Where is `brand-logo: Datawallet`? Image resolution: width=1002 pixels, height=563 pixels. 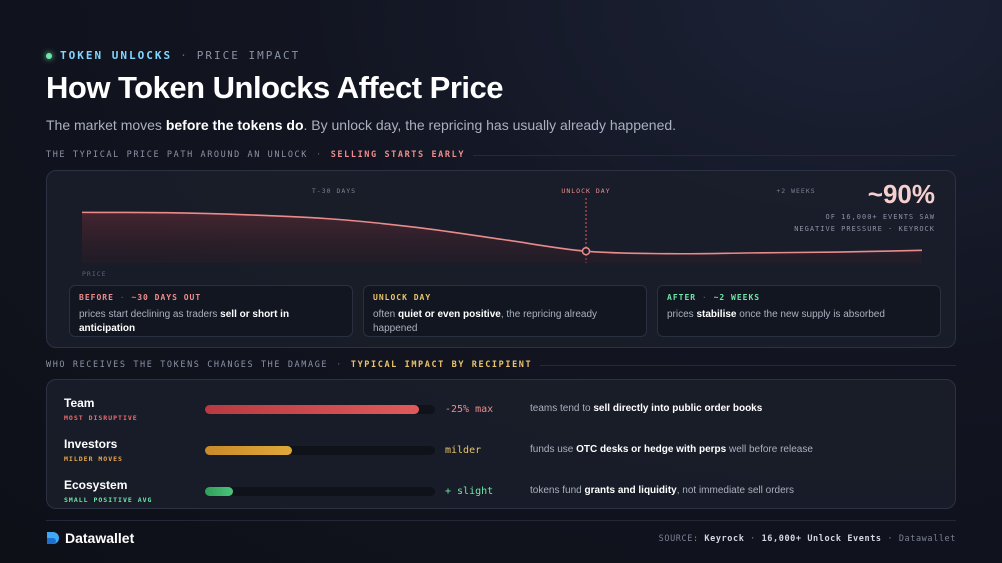 brand-logo: Datawallet is located at coordinates (90, 538).